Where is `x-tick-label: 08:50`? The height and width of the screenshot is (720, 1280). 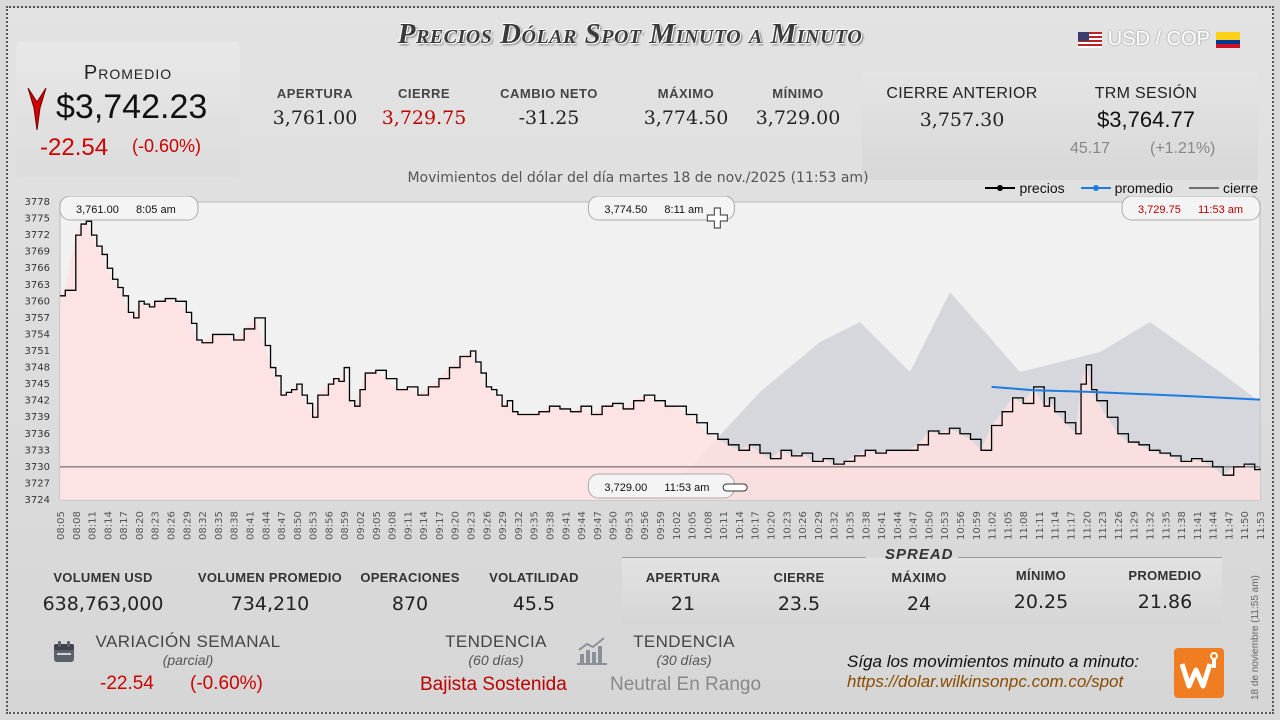
x-tick-label: 08:50 is located at coordinates (298, 525).